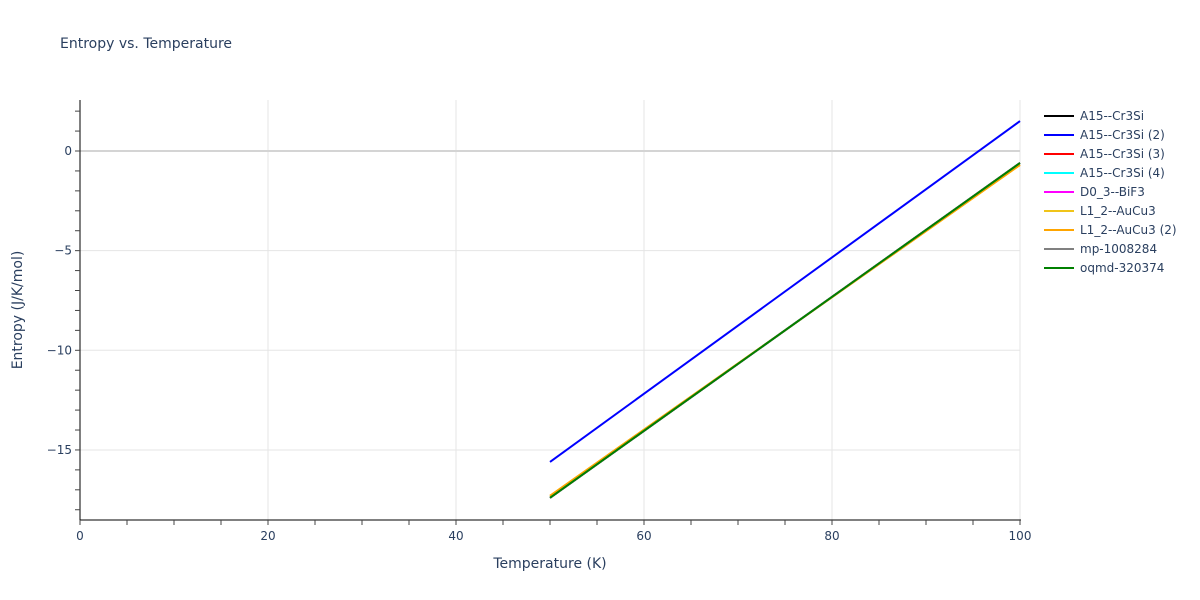  I want to click on legend-item: A15--Cr3Si (4), so click(1110, 172).